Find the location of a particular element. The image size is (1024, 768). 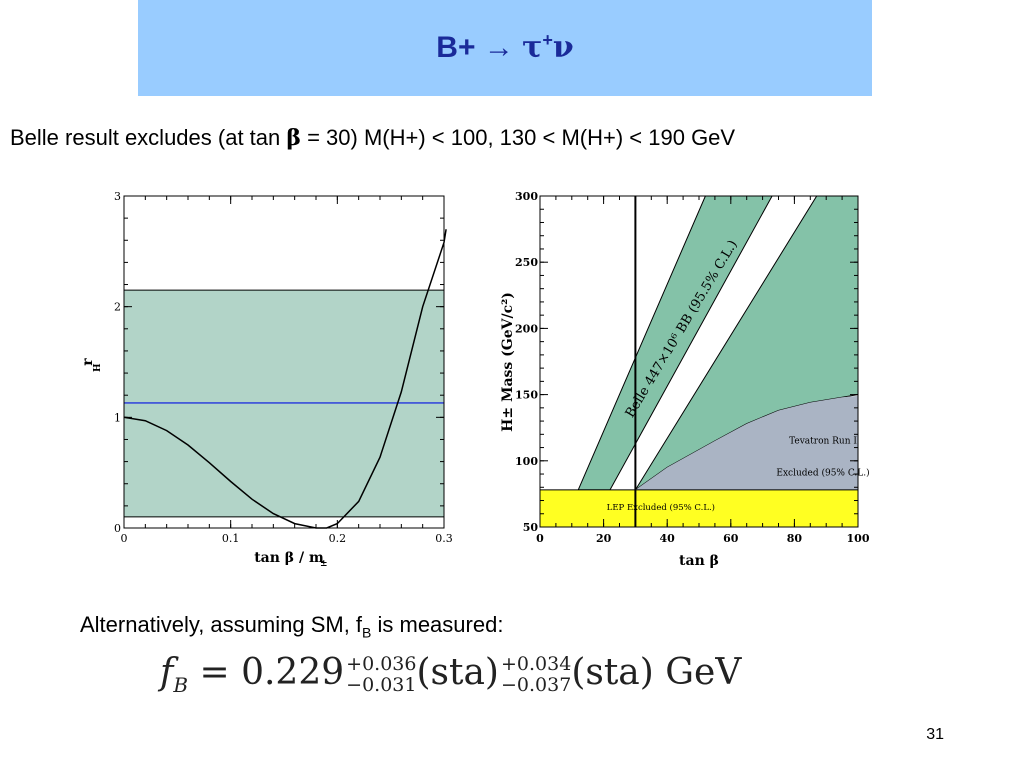

x-tick-label: 20 is located at coordinates (604, 538).